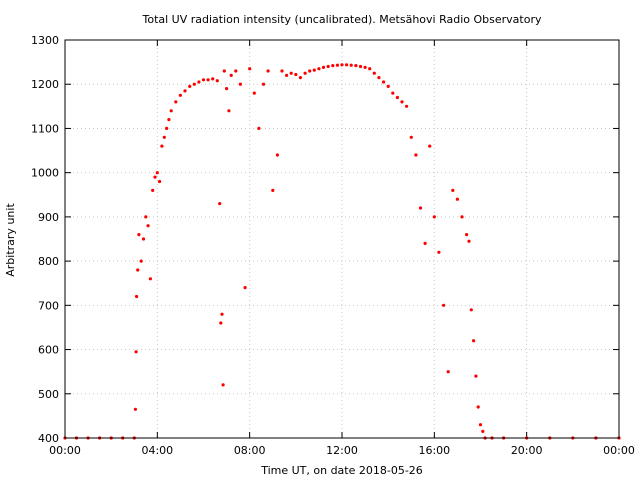 The height and width of the screenshot is (480, 640). I want to click on y-tick-label: 1300, so click(45, 40).